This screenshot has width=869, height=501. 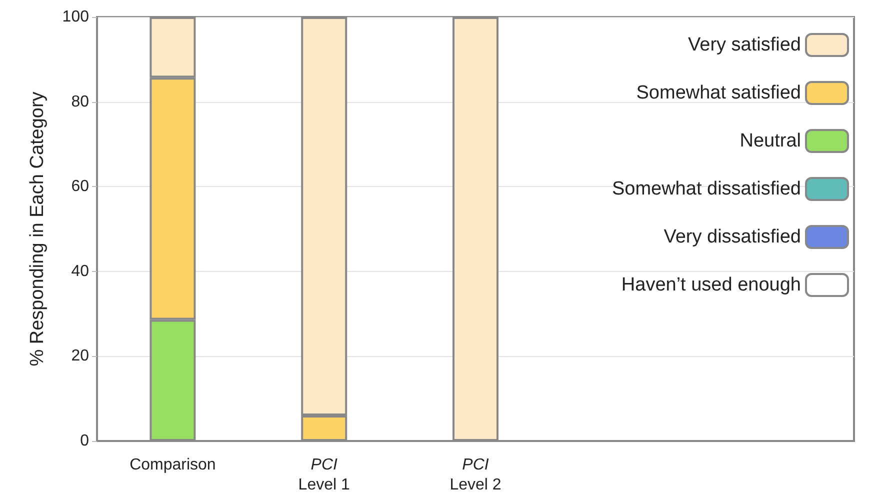 I want to click on legend-label: Very dissatisfied, so click(x=732, y=237).